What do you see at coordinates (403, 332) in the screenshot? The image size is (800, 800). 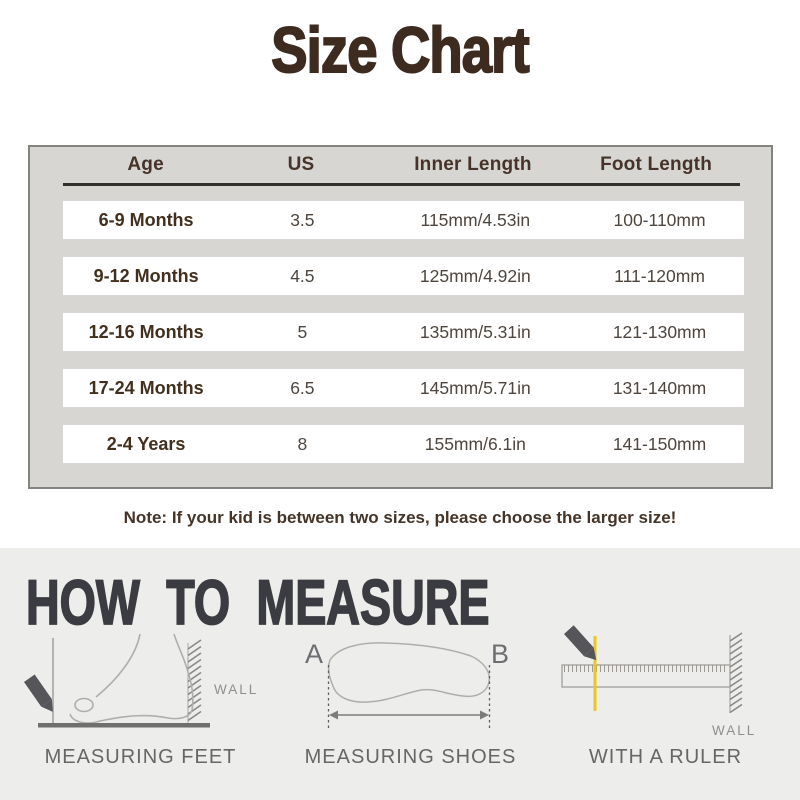 I see `table-row: 12-16 Months 5 135mm/5.31in 121-130mm` at bounding box center [403, 332].